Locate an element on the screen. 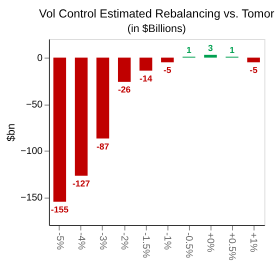 The height and width of the screenshot is (280, 280). y-tick-label: −150 is located at coordinates (32, 198).